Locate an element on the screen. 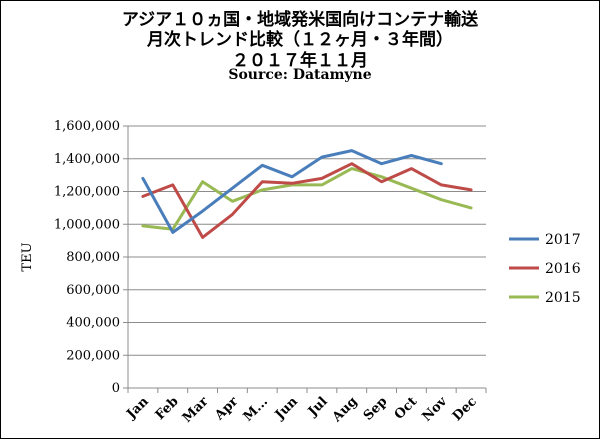  chart-subtitle: 月次トレンド比較（１２ヶ月・３年間） is located at coordinates (300, 40).